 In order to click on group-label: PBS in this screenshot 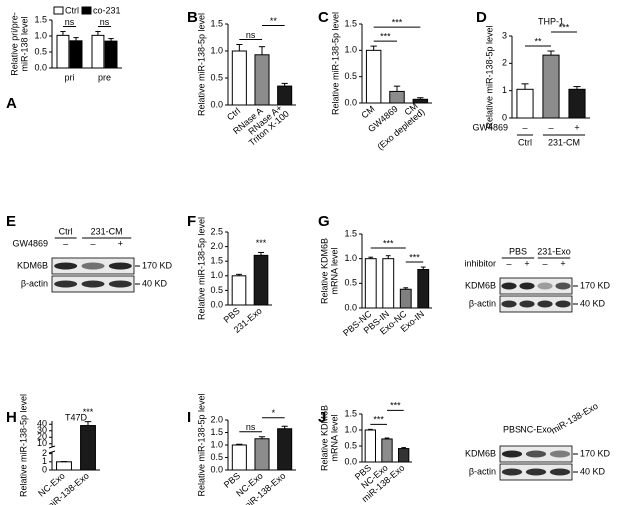, I will do `click(518, 251)`.